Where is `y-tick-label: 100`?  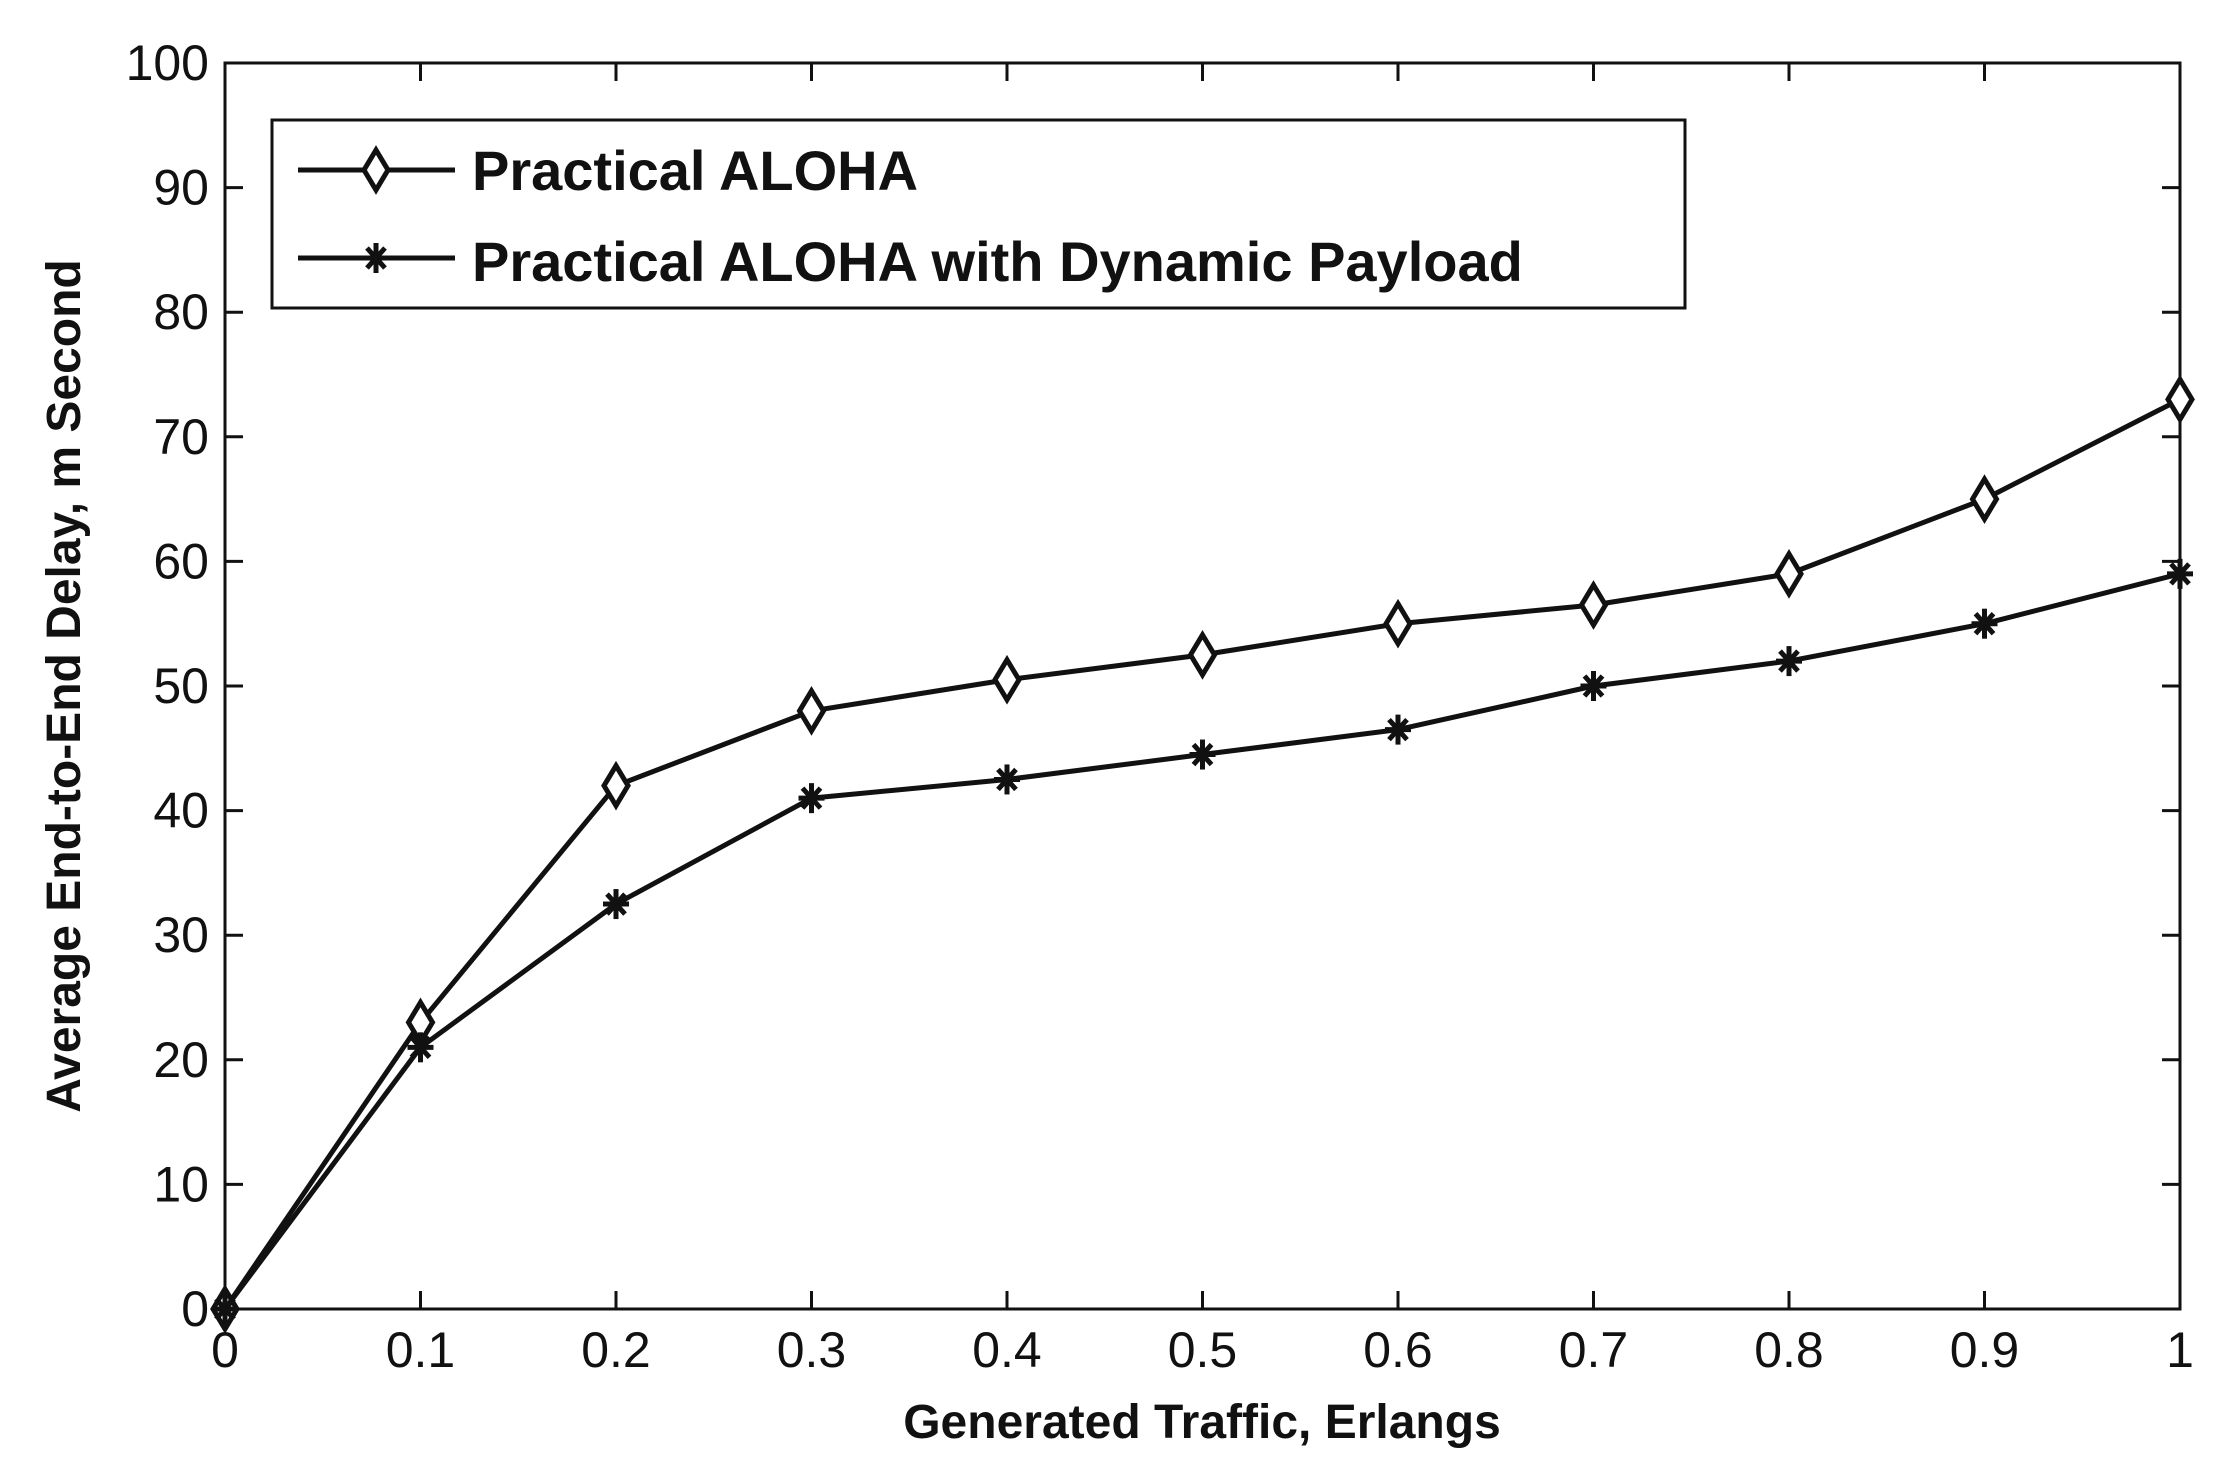
y-tick-label: 100 is located at coordinates (167, 63).